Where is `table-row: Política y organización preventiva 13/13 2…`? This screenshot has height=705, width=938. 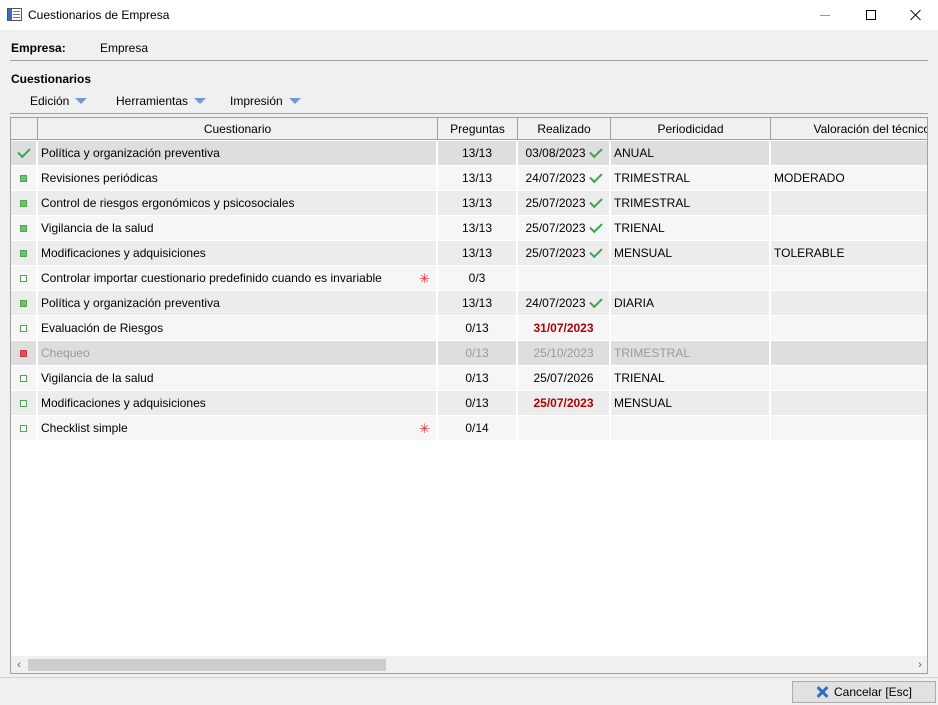
table-row: Política y organización preventiva 13/13 2… is located at coordinates (469, 303).